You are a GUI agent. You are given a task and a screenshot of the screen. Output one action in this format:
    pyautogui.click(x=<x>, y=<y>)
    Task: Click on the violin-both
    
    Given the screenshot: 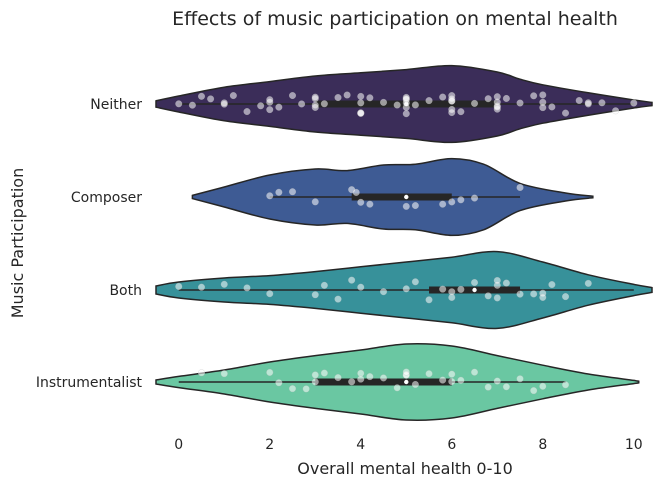 What is the action you would take?
    pyautogui.click(x=404, y=290)
    